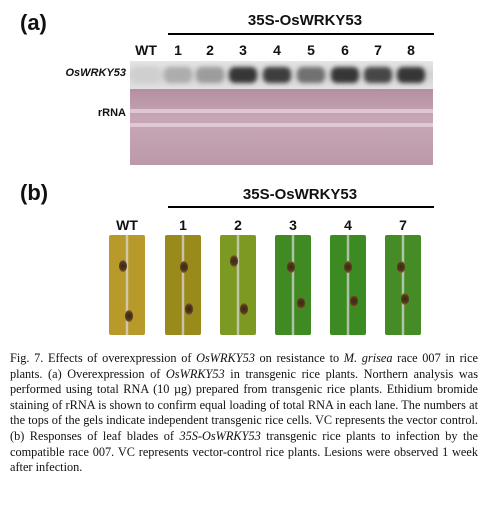 The height and width of the screenshot is (529, 486). I want to click on lane-label: 4, so click(277, 50).